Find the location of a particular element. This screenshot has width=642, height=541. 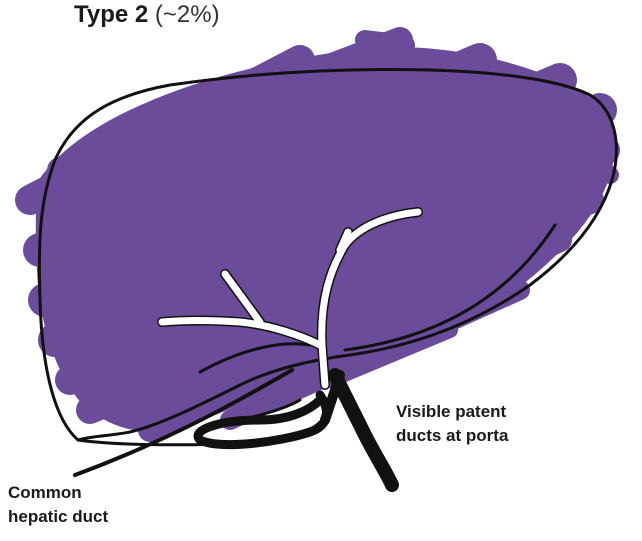

patent-ducts is located at coordinates (290, 298).